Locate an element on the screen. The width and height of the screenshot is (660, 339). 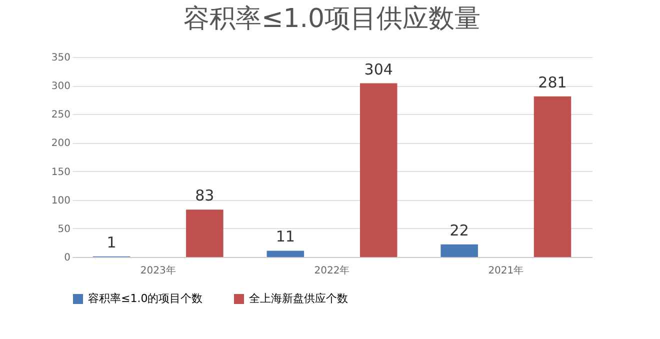
chart-title: 容积率≤1.0项目供应数量 is located at coordinates (332, 19).